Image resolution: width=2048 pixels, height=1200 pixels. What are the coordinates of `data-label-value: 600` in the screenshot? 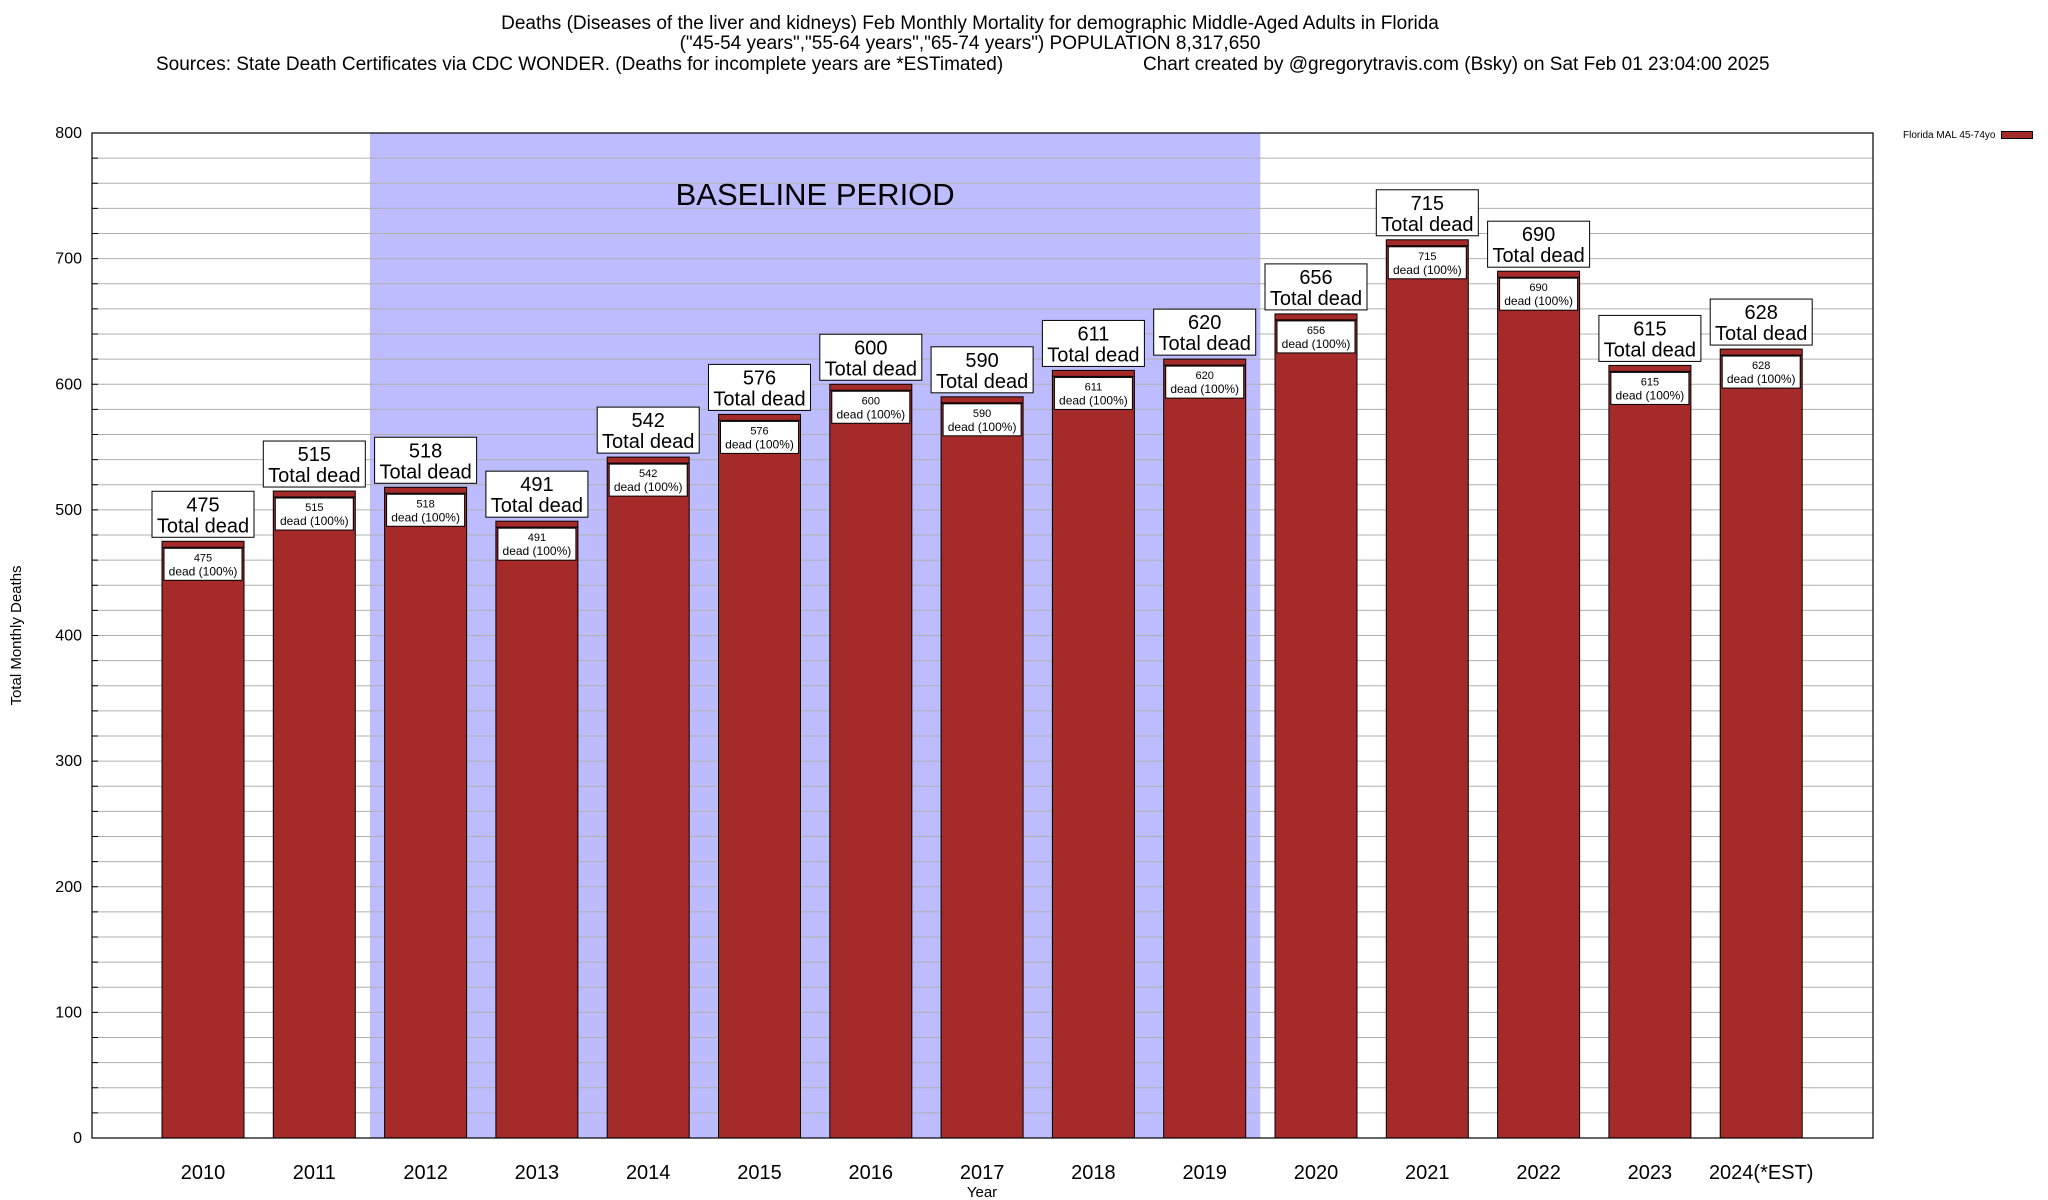 It's located at (870, 348).